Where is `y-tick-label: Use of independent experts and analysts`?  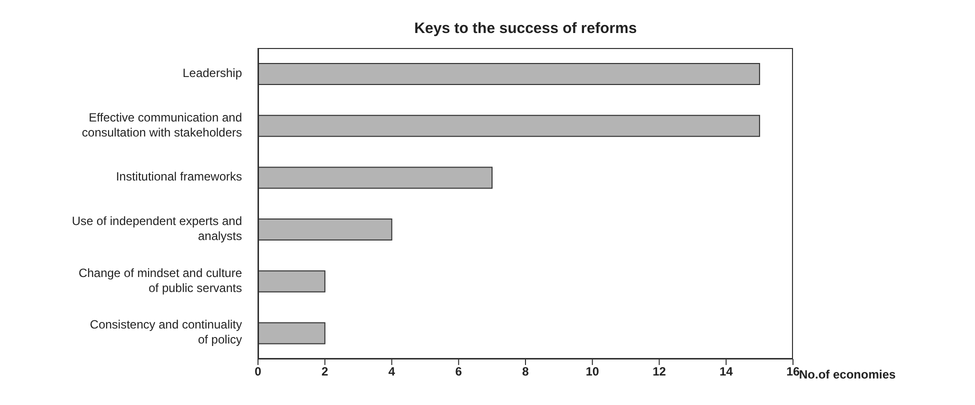 y-tick-label: Use of independent experts and analysts is located at coordinates (157, 229).